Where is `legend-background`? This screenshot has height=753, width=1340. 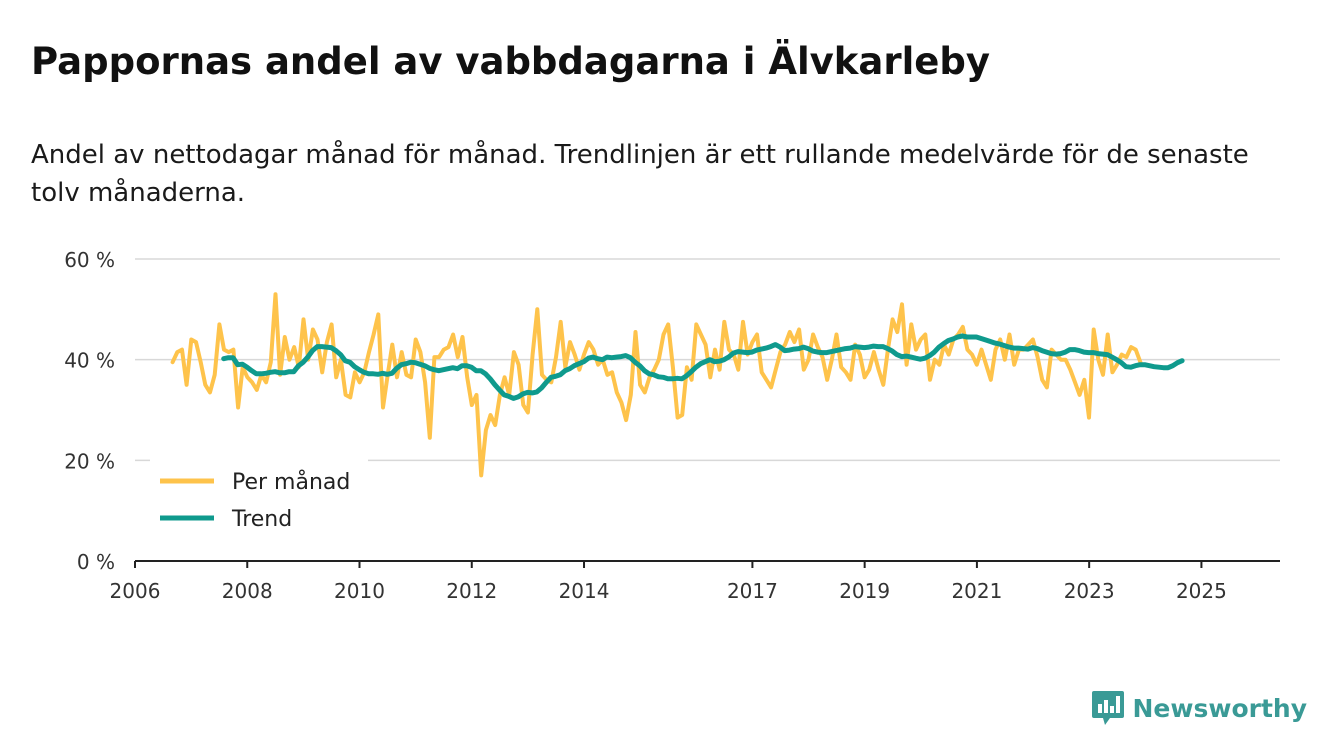 legend-background is located at coordinates (259, 503).